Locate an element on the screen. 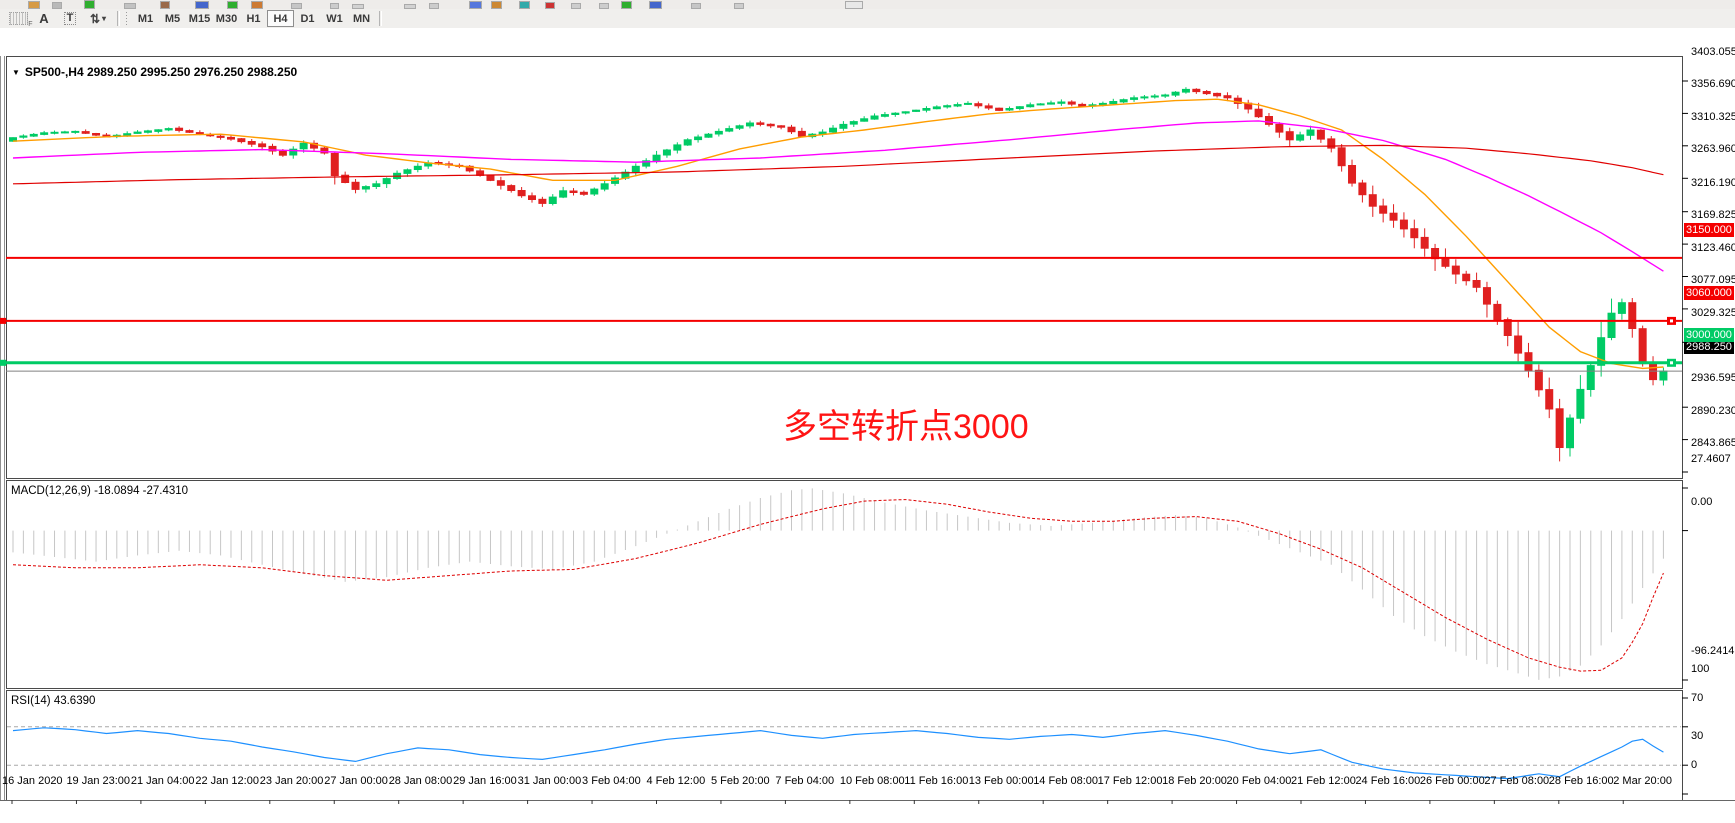 The height and width of the screenshot is (823, 1735). rsi-axis-label: 30 is located at coordinates (1697, 736).